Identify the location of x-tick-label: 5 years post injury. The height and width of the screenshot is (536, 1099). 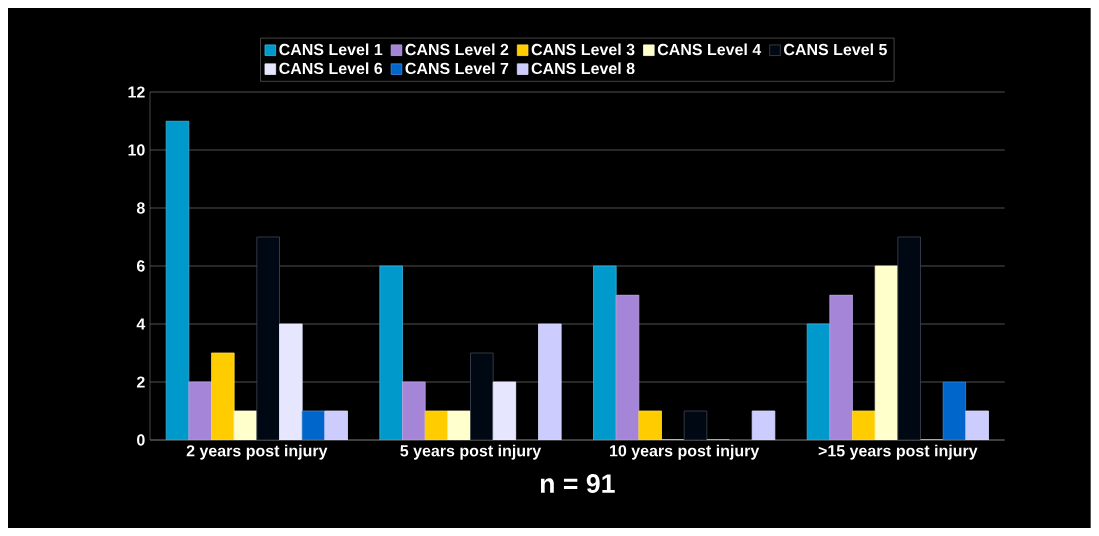
(471, 452).